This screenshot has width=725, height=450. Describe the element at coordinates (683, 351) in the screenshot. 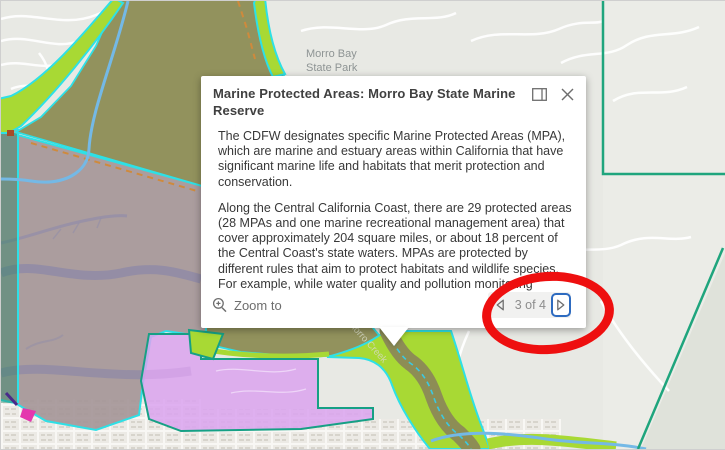

I see `map-region-bottom-right` at that location.